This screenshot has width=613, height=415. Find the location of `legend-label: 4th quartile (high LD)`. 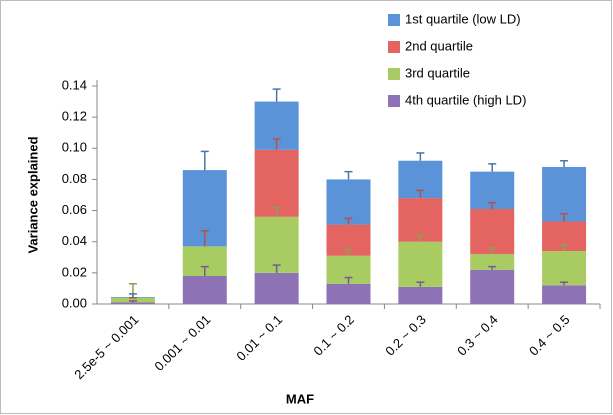

legend-label: 4th quartile (high LD) is located at coordinates (465, 99).